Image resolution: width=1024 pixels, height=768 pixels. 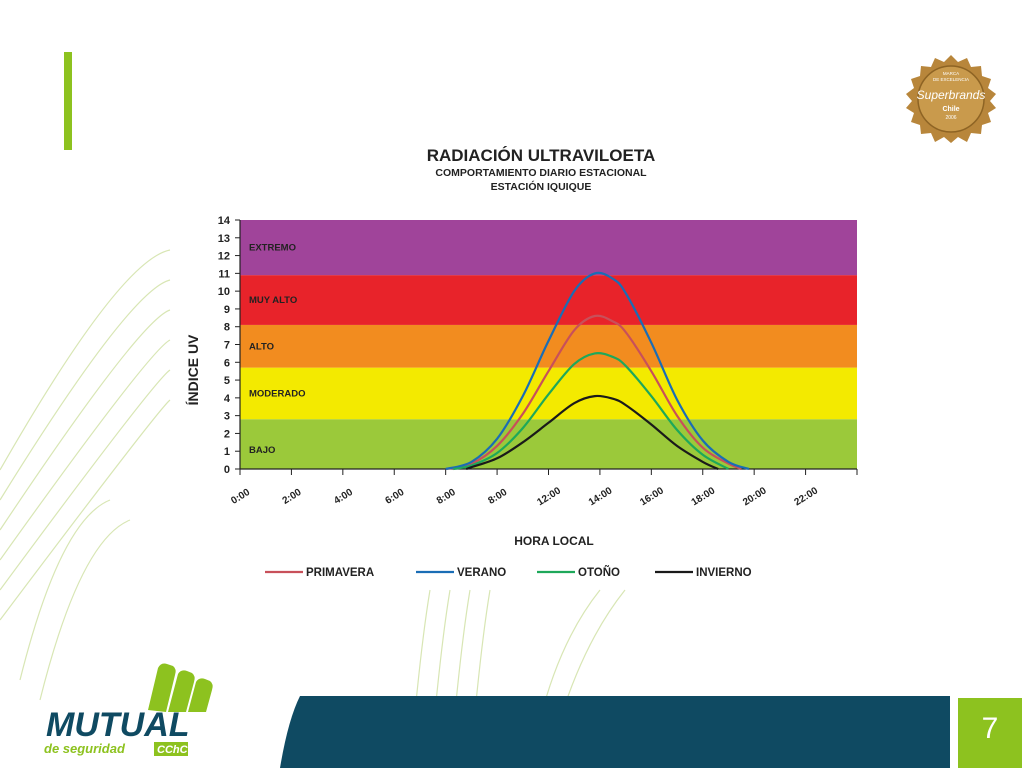 I want to click on y-tick-label: 1, so click(x=227, y=452).